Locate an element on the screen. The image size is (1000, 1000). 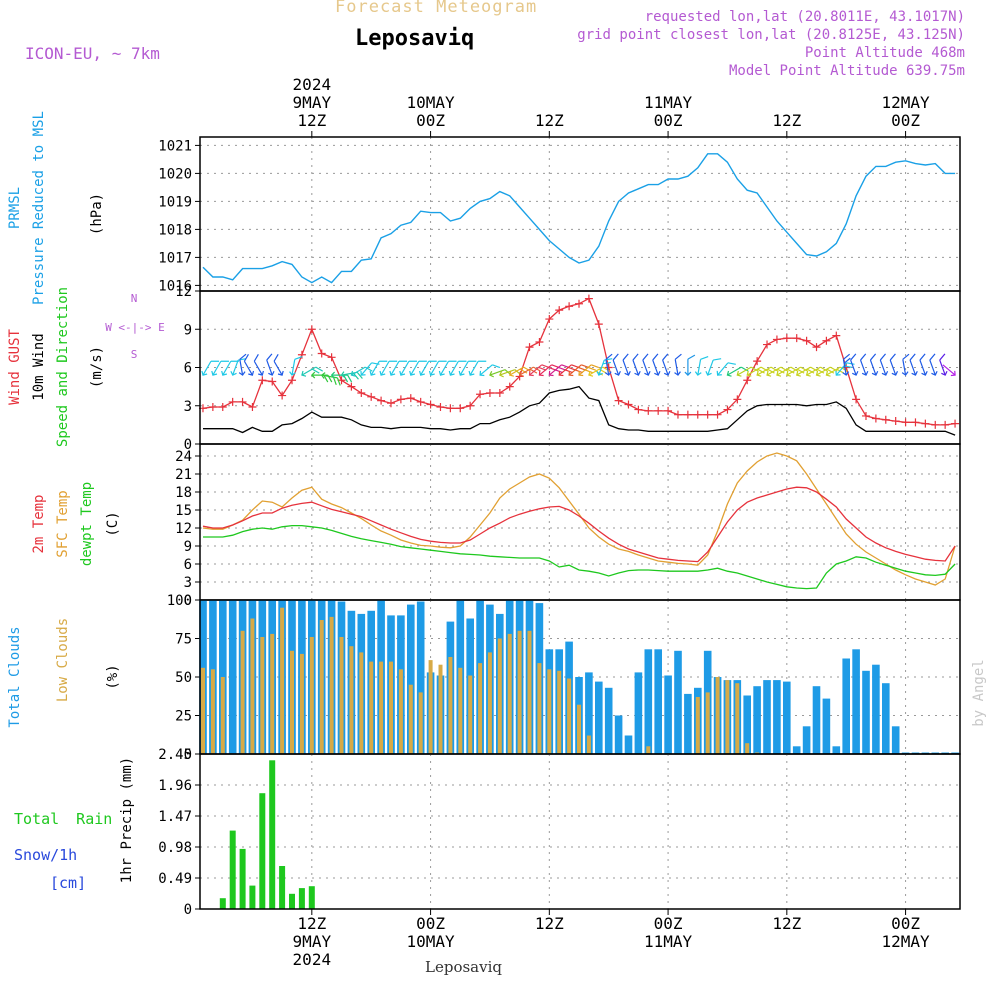
bottom-axis-label: 11MAY is located at coordinates (668, 941).